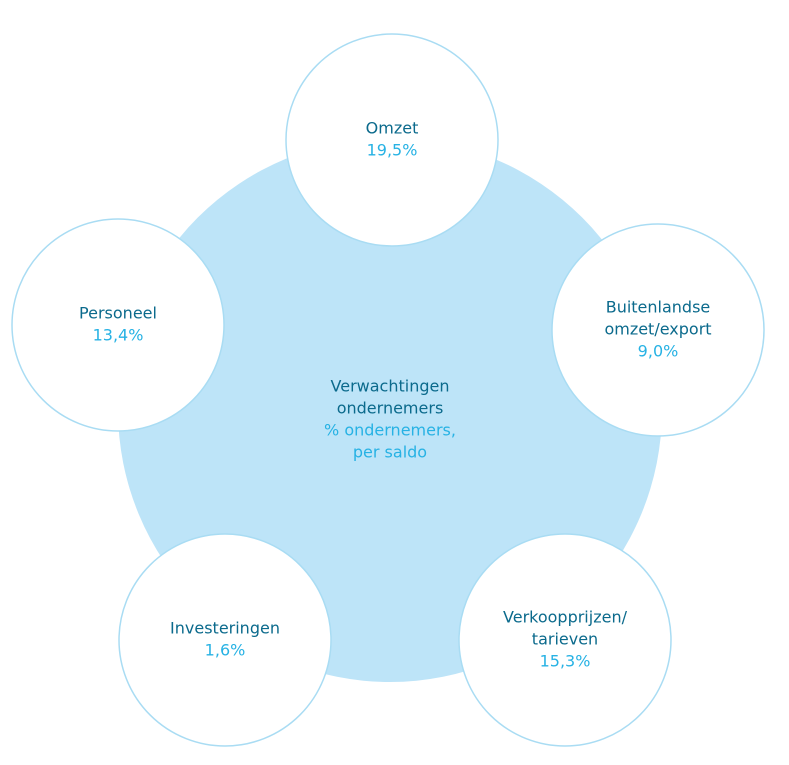 Image resolution: width=789 pixels, height=765 pixels. I want to click on node-value: 15,3%, so click(565, 661).